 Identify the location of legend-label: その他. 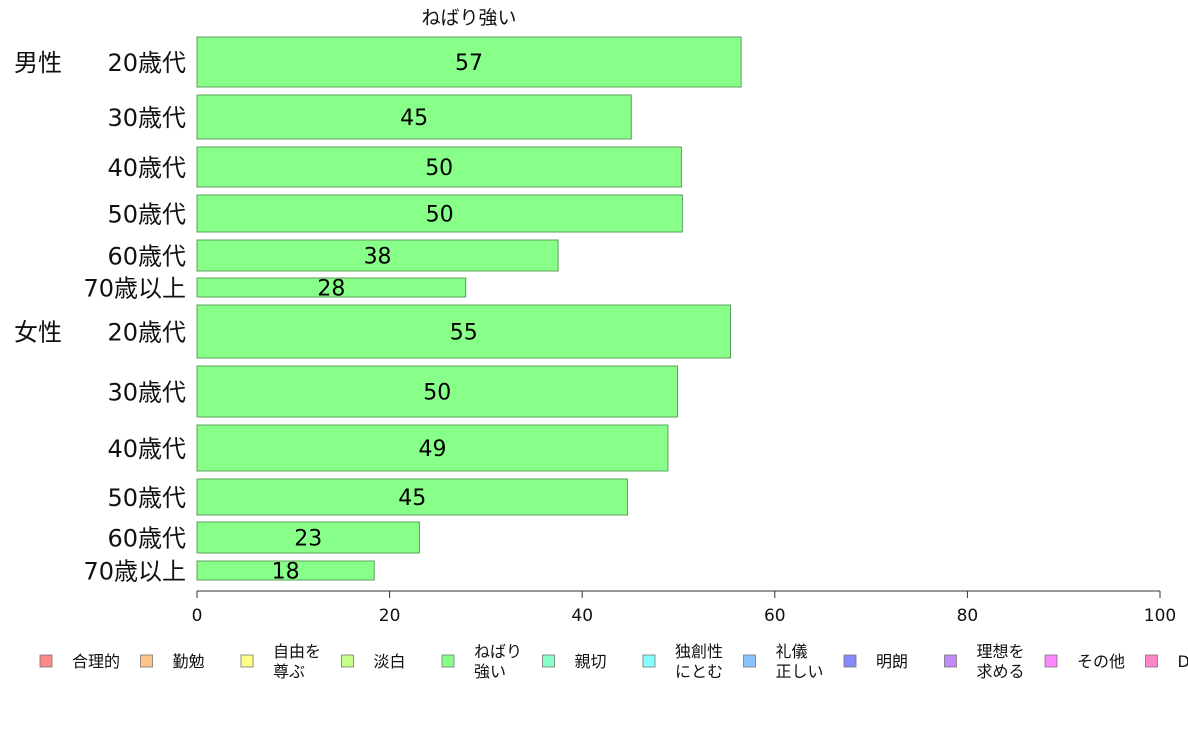
(1101, 661).